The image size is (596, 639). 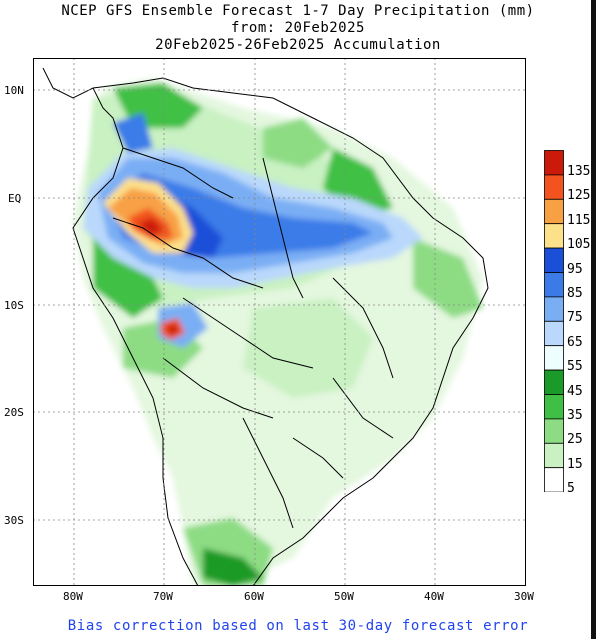 What do you see at coordinates (575, 391) in the screenshot?
I see `legend-tick-label: 45` at bounding box center [575, 391].